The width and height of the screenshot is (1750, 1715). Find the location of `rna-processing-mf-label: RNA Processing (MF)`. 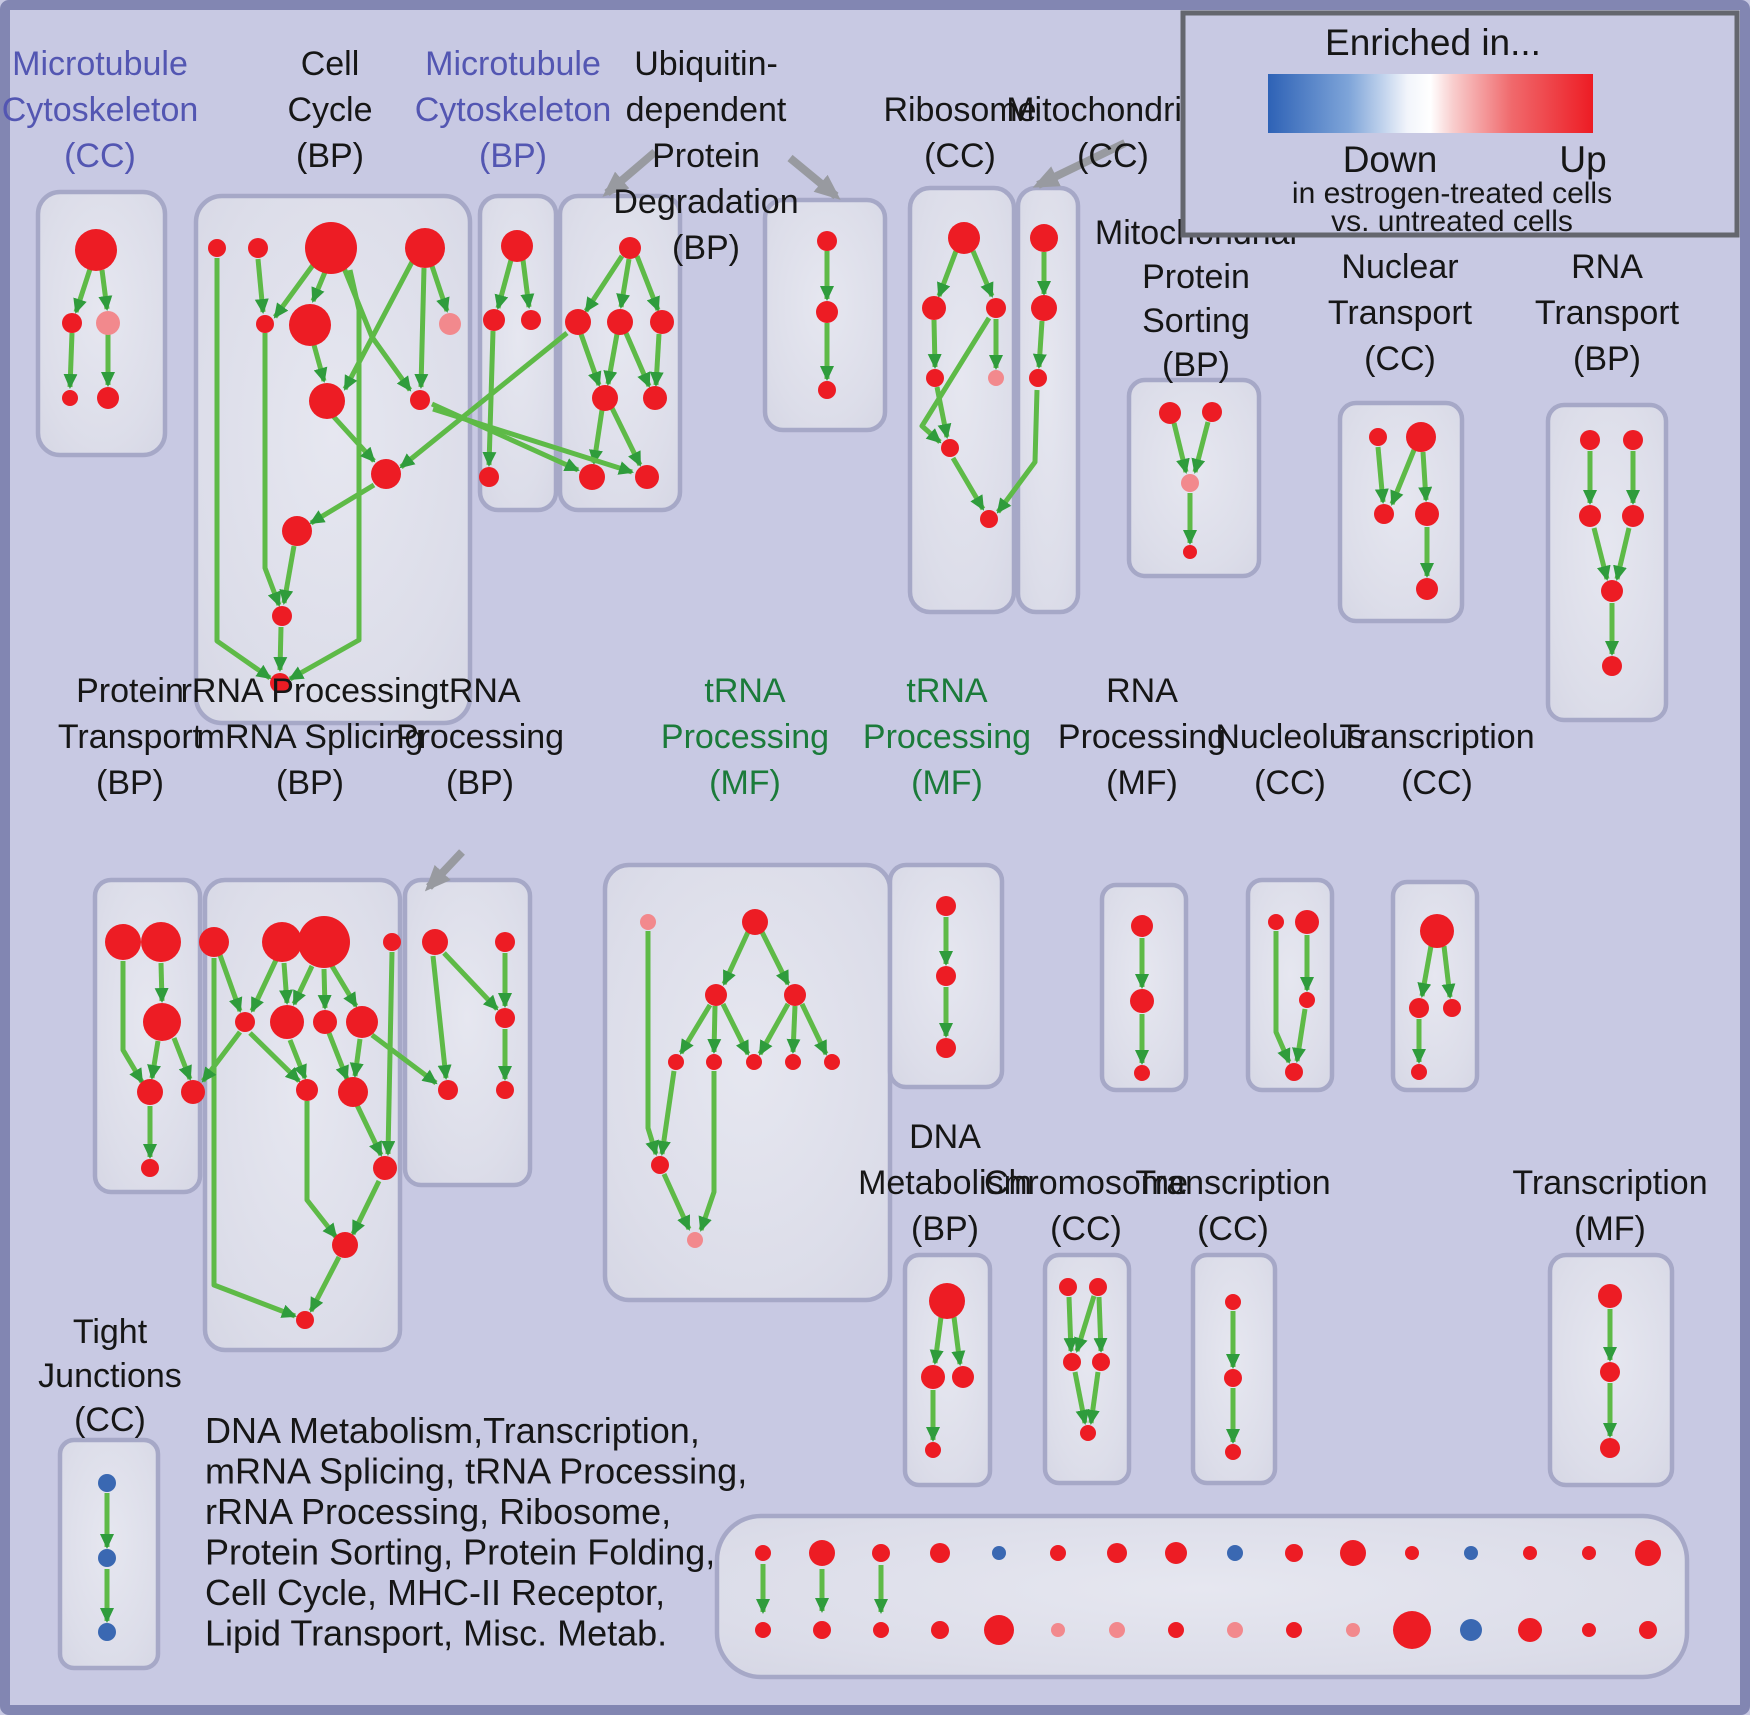

rna-processing-mf-label: RNA Processing (MF) is located at coordinates (1142, 737).